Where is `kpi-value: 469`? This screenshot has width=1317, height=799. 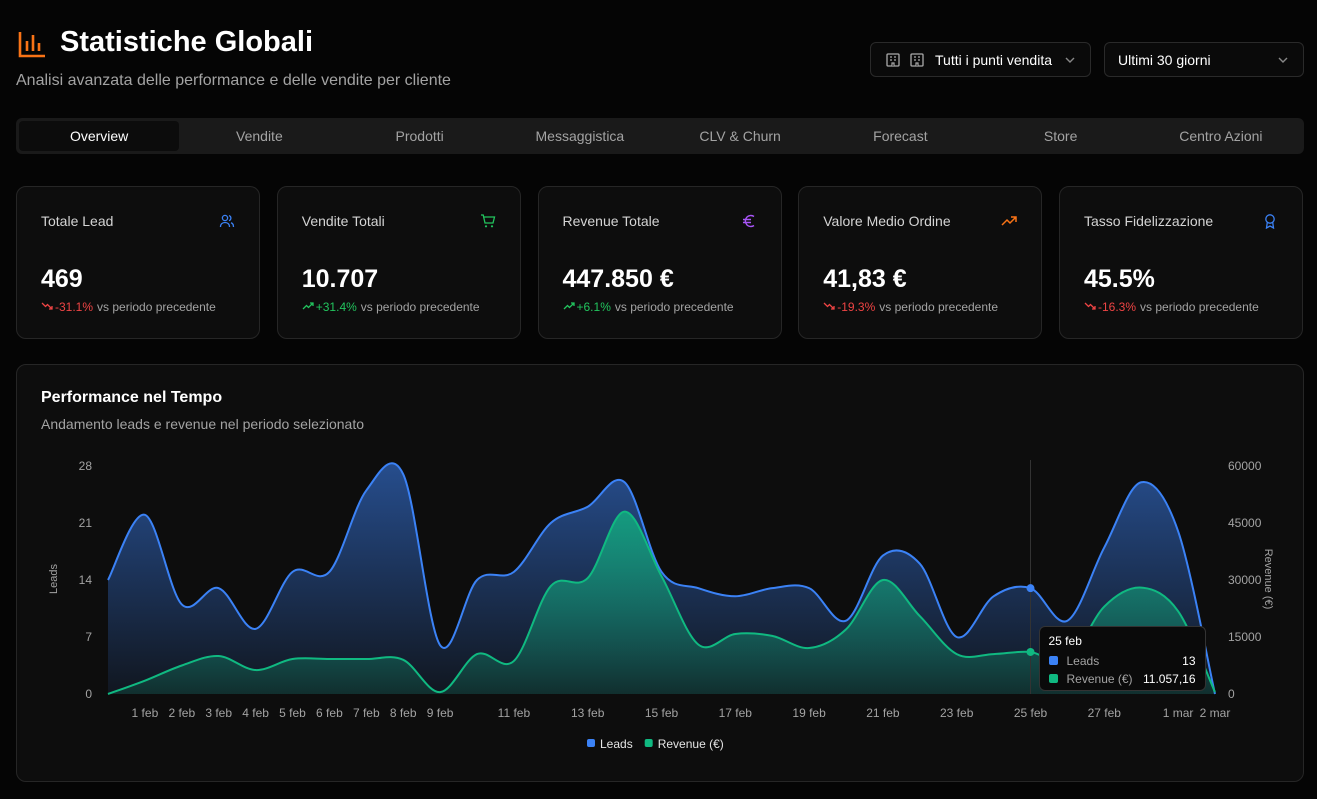
kpi-value: 469 is located at coordinates (62, 279).